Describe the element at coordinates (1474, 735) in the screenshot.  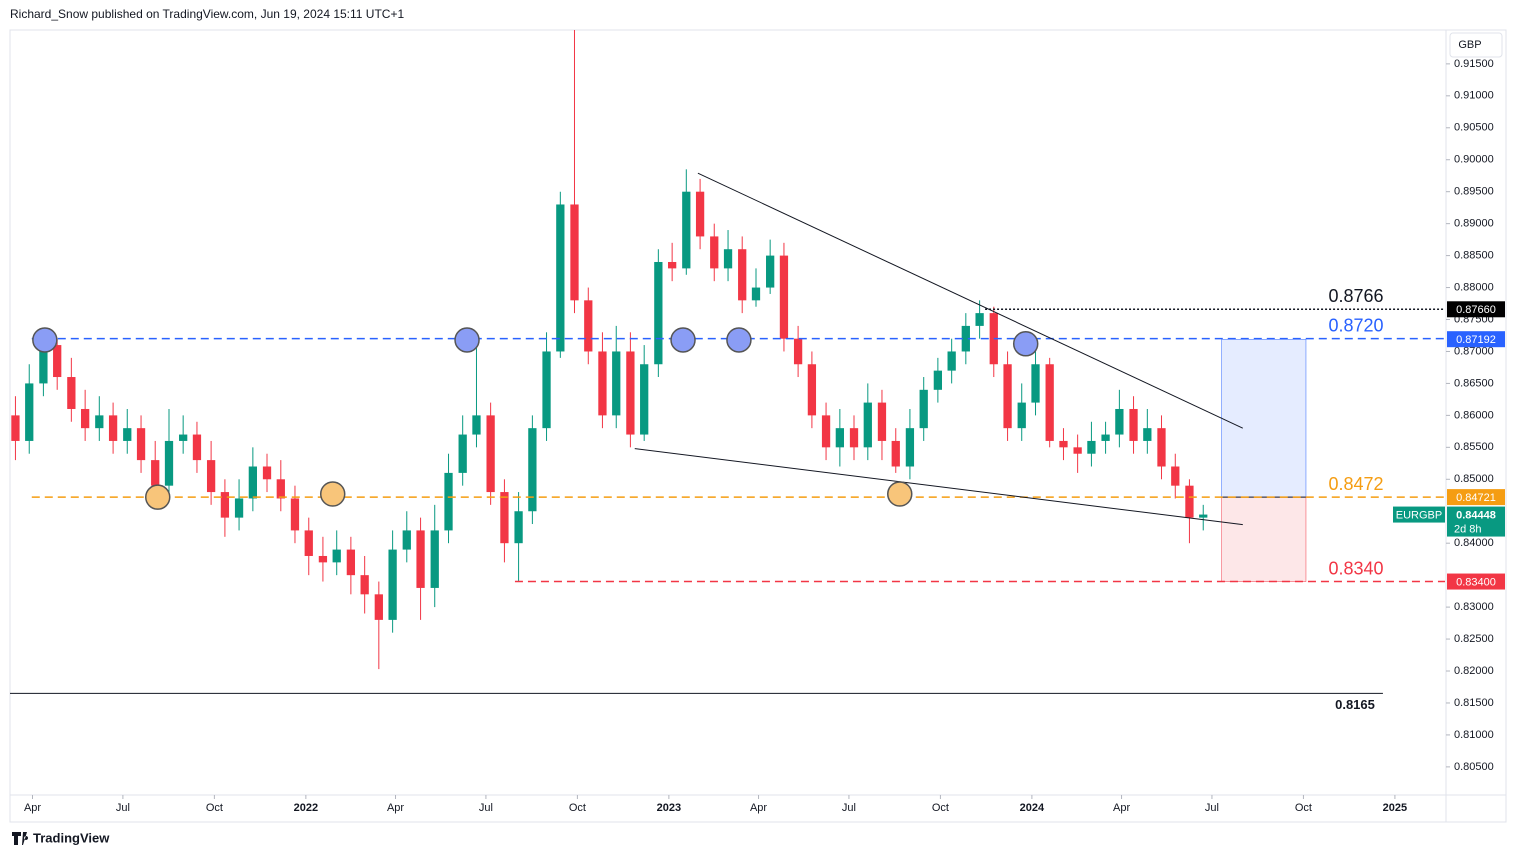
I see `y-tick-label: 0.81000` at that location.